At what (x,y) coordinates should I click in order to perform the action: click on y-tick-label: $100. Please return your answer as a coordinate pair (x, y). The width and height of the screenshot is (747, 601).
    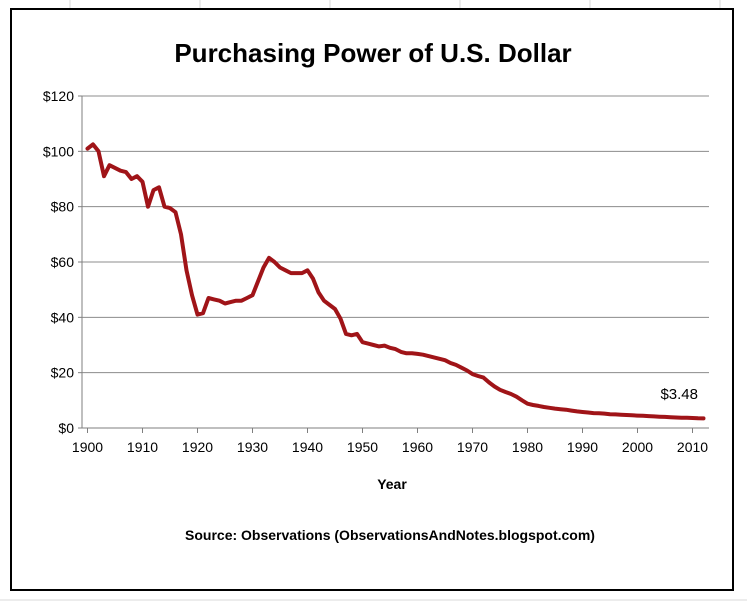
    Looking at the image, I should click on (58, 151).